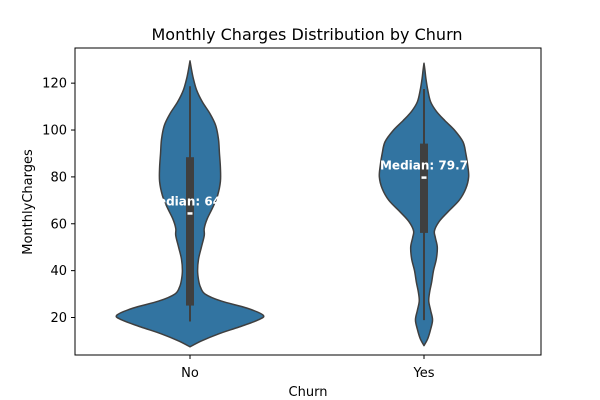 The image size is (600, 400). I want to click on median-label: Median: 79.7, so click(424, 166).